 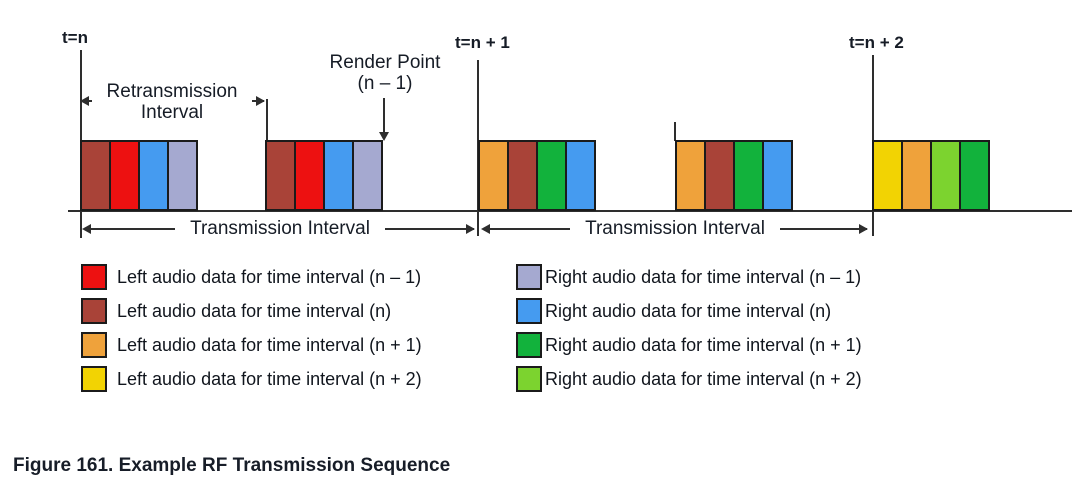 What do you see at coordinates (529, 379) in the screenshot?
I see `legend-swatch-right-n-plus2` at bounding box center [529, 379].